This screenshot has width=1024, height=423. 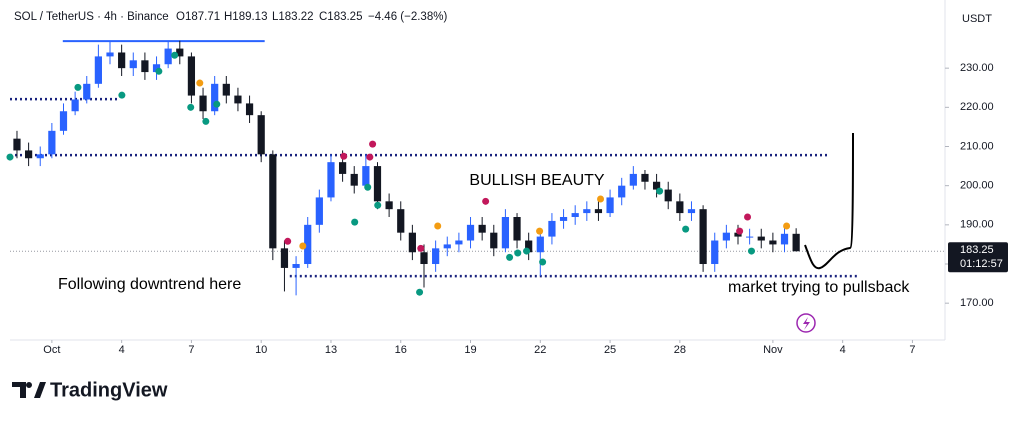 I want to click on price-tag-label: 183.25, so click(x=977, y=250).